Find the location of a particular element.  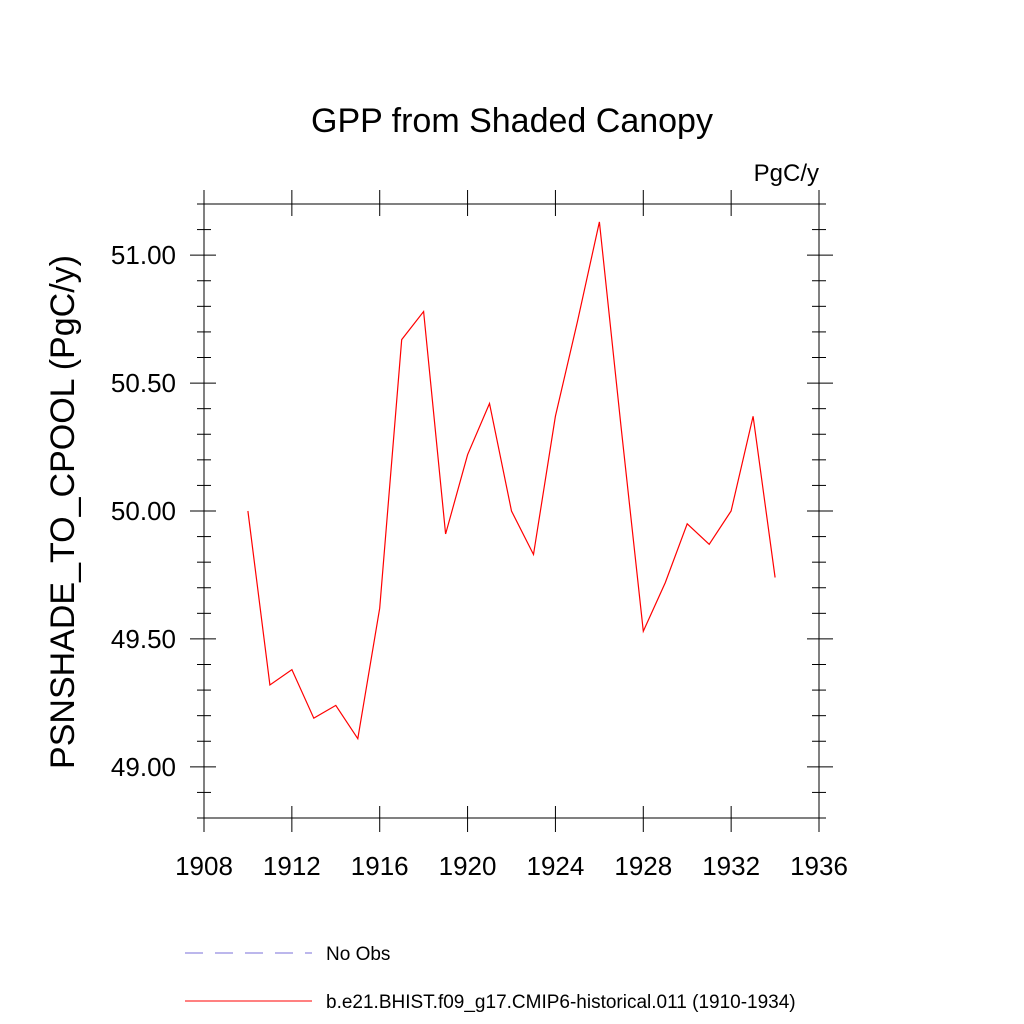

x-tick-label: 1912 is located at coordinates (292, 866).